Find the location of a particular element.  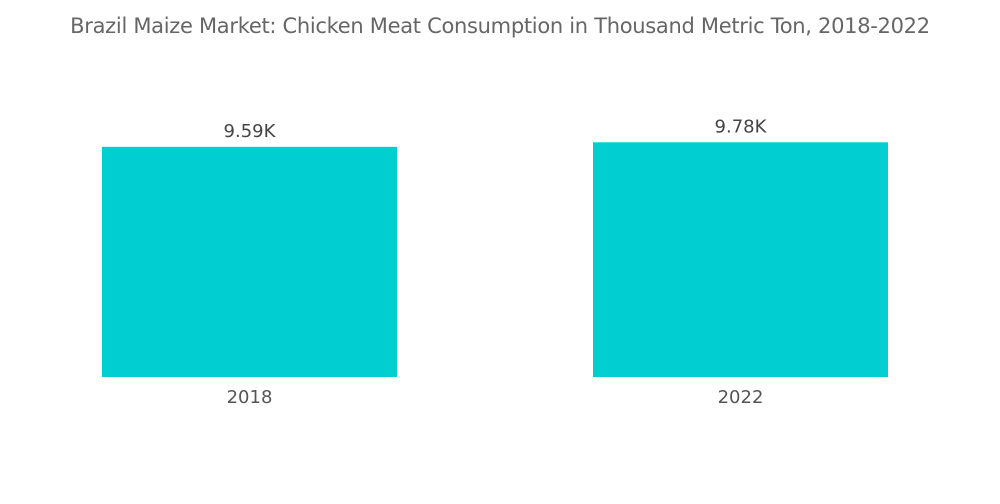

bar-2018 is located at coordinates (249, 261).